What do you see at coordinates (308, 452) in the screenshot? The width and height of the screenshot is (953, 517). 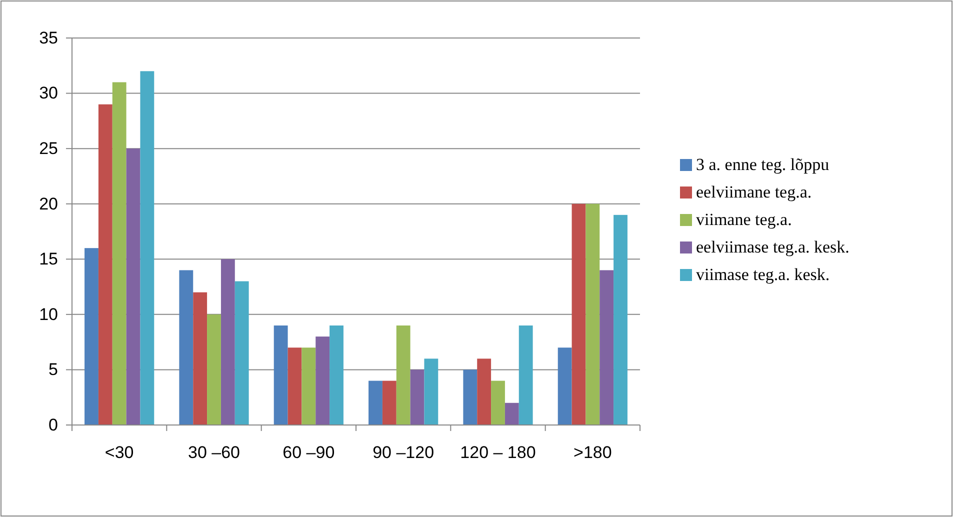 I see `x-tick-label: 60 –90` at bounding box center [308, 452].